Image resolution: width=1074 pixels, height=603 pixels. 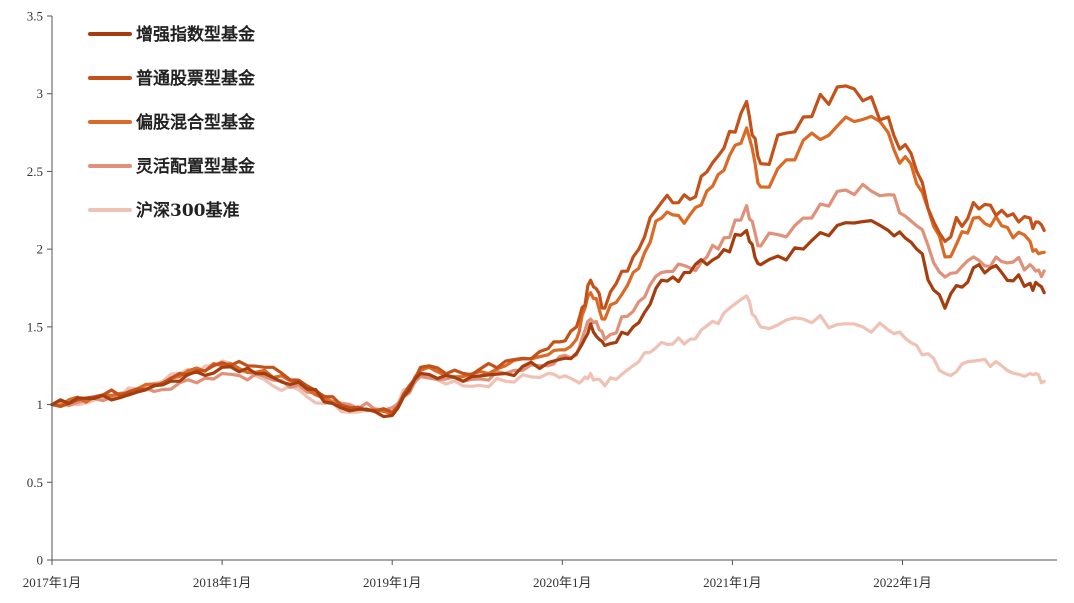 I want to click on y-tick-label: 0.5, so click(x=35, y=482).